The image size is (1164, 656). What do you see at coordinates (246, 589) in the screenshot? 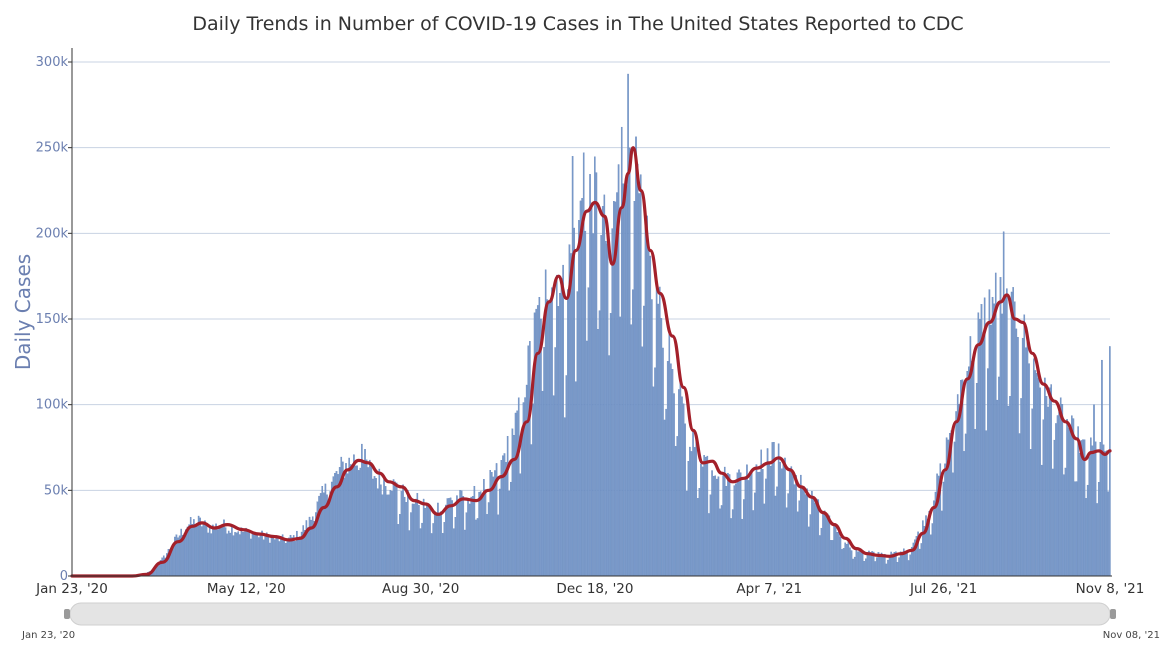
I see `x-tick-label-1: May 12, '20` at bounding box center [246, 589].